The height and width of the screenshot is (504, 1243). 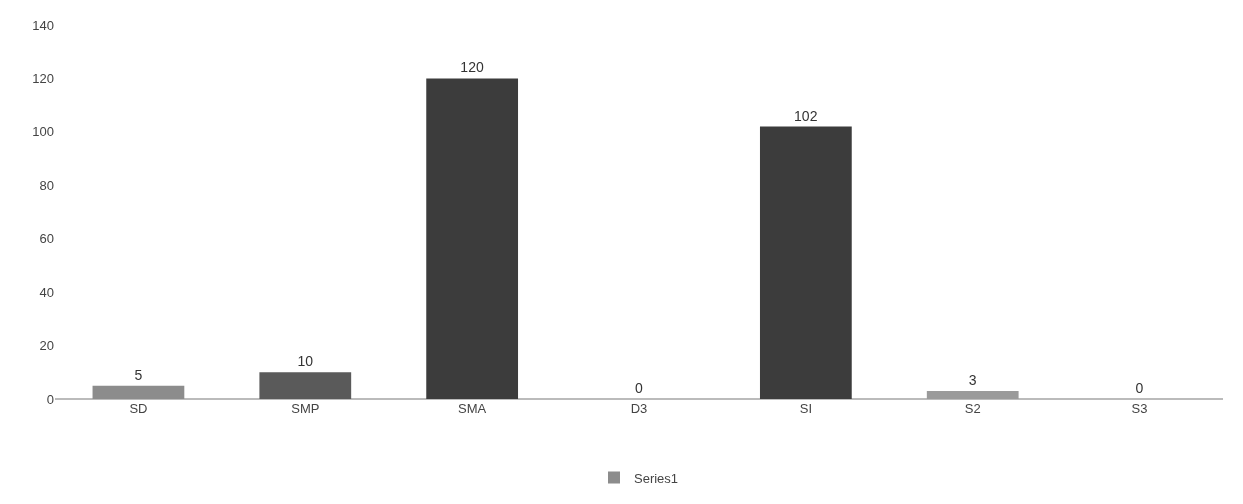 I want to click on y-tick-label: 80, so click(x=46, y=185).